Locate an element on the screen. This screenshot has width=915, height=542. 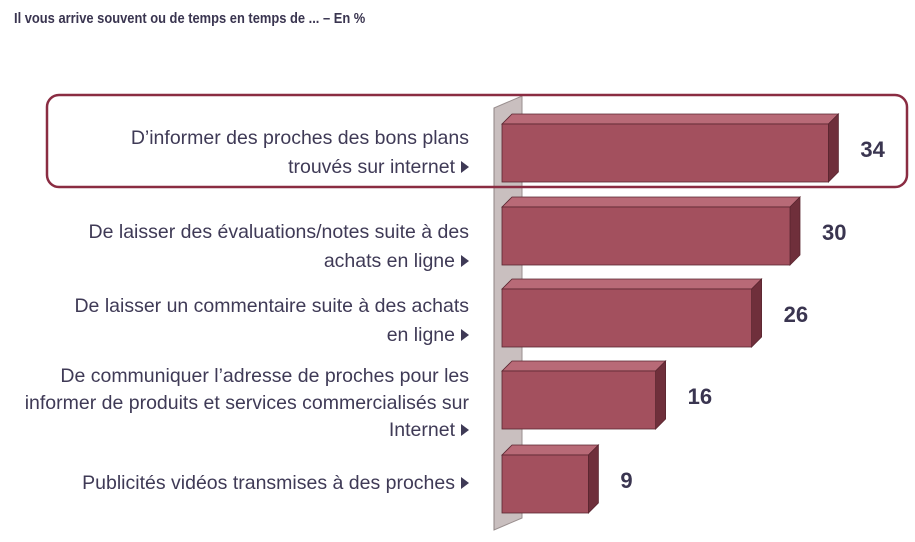
category-label: trouvés sur internet is located at coordinates (239, 167).